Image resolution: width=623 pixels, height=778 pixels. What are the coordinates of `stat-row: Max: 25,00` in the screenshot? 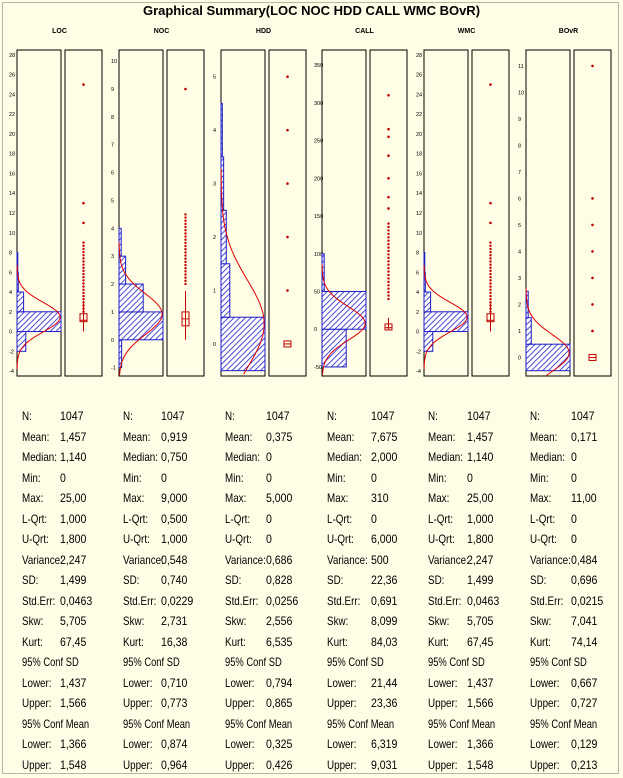 It's located at (71, 498).